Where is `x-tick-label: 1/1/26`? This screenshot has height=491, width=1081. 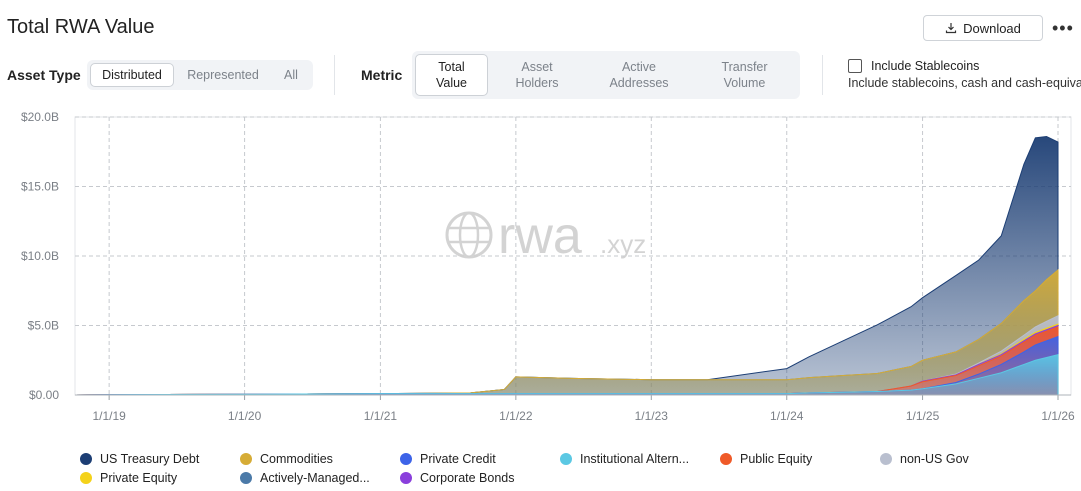 x-tick-label: 1/1/26 is located at coordinates (1058, 416).